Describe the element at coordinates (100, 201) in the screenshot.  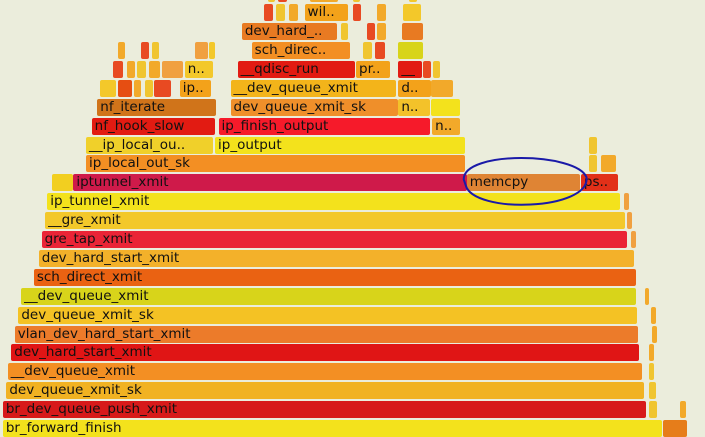
I see `frame-label: ip_tunnel_xmit` at that location.